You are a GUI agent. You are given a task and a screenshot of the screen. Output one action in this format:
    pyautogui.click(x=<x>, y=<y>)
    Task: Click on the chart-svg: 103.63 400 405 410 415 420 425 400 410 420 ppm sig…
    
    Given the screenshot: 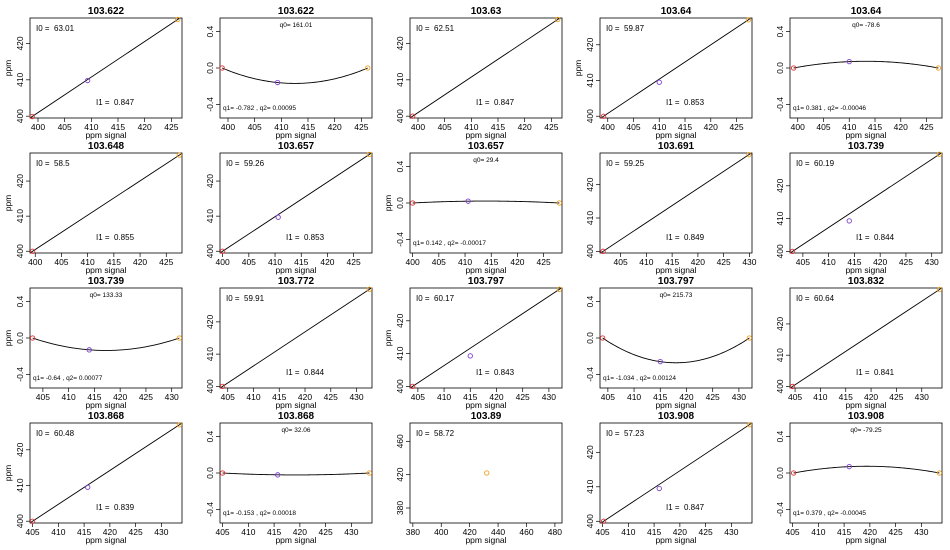 What is the action you would take?
    pyautogui.click(x=479, y=73)
    